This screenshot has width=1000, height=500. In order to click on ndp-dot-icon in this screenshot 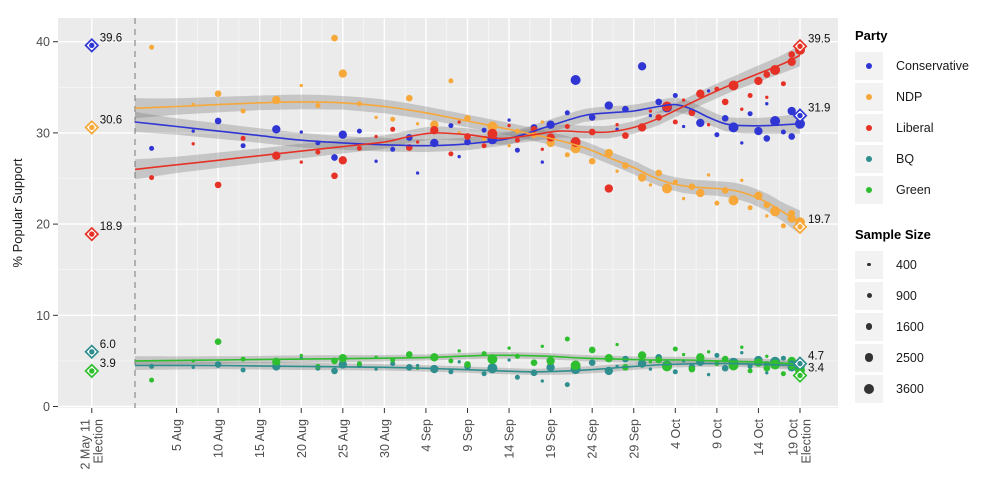, I will do `click(869, 96)`.